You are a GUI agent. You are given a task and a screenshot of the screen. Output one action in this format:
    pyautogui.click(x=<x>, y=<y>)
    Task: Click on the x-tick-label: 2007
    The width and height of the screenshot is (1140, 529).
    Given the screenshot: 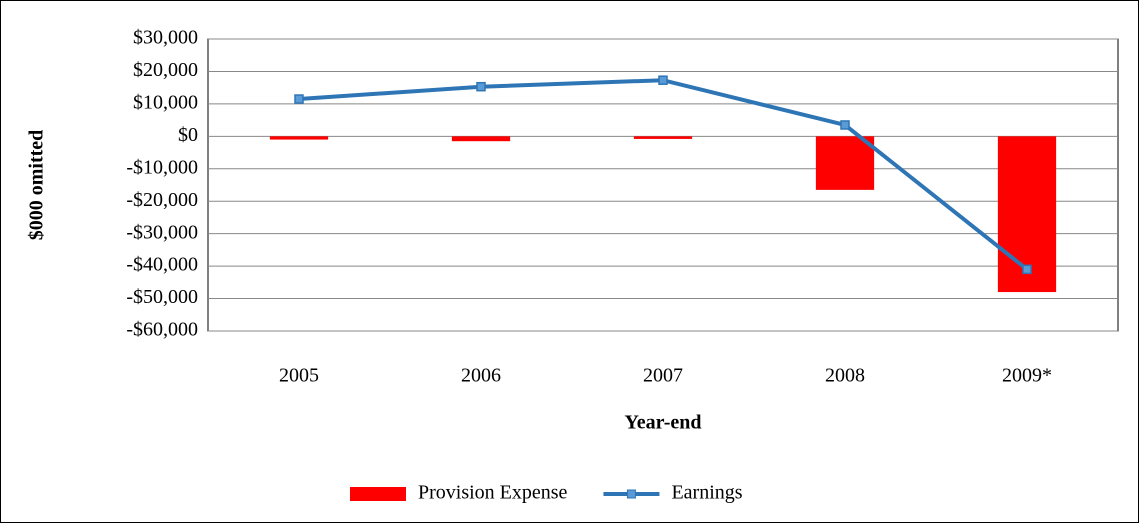 What is the action you would take?
    pyautogui.click(x=663, y=376)
    